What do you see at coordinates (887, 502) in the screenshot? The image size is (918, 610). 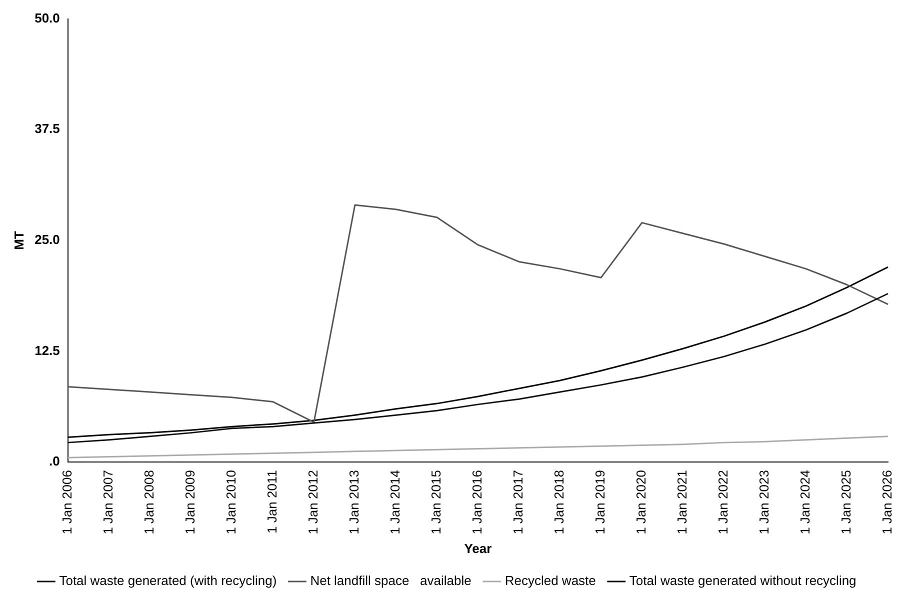 I see `x-tick-label: 1 Jan 2026` at bounding box center [887, 502].